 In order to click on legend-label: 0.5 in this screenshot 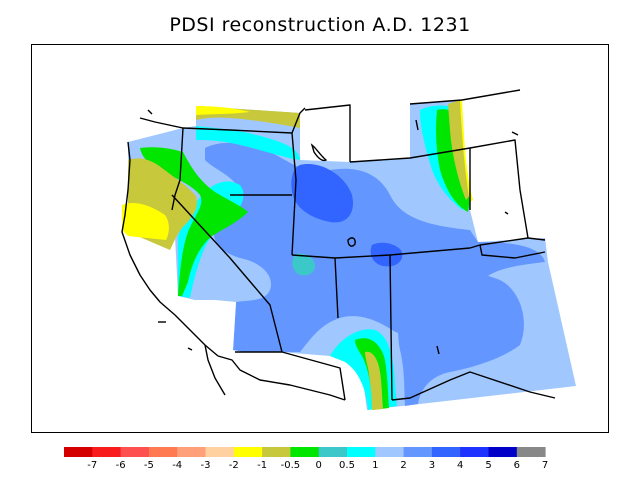, I will do `click(347, 465)`.